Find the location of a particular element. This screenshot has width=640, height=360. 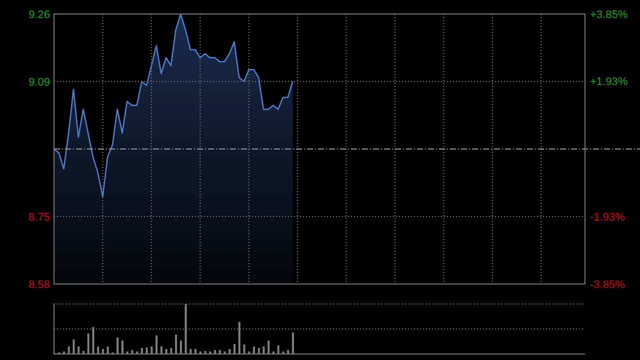

y2-tick-label: +1.93% is located at coordinates (609, 82).